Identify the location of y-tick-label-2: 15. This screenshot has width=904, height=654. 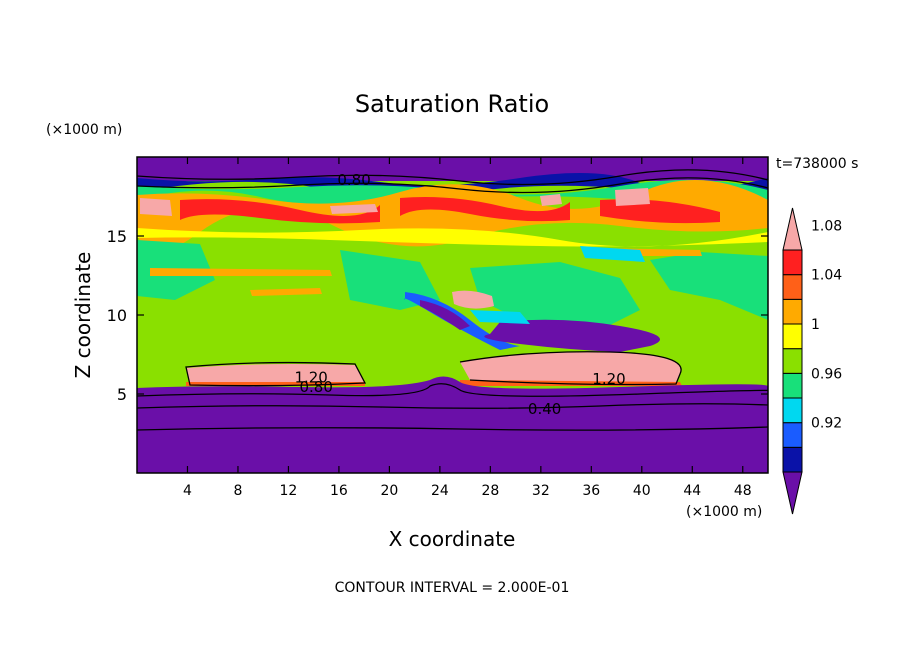
(117, 236).